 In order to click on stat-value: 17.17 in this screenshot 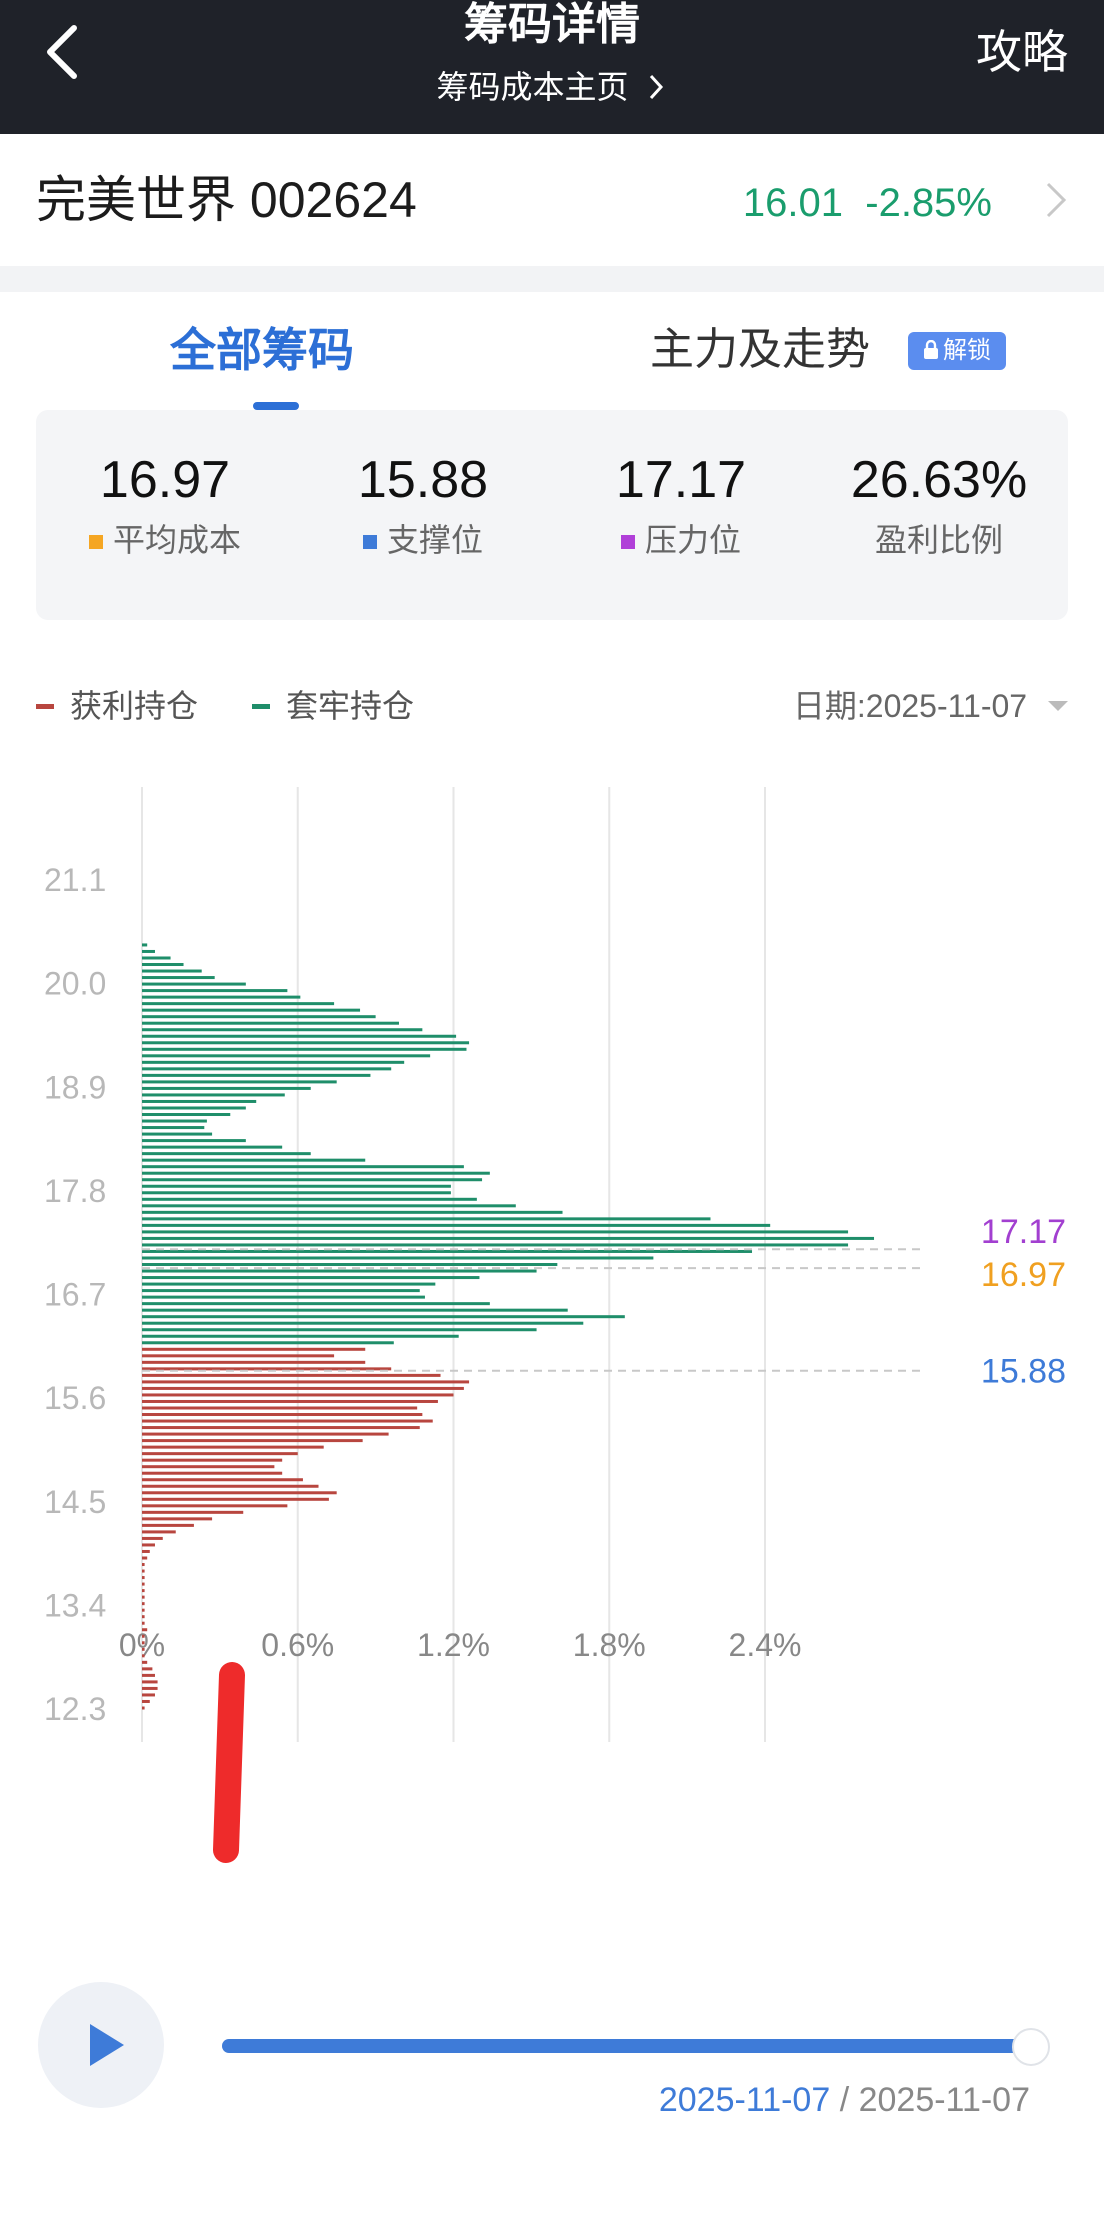, I will do `click(681, 480)`.